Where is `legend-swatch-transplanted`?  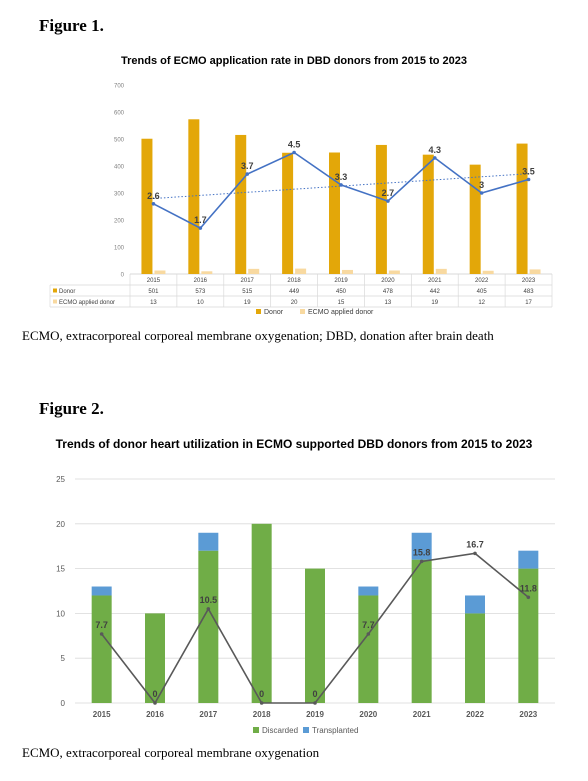 legend-swatch-transplanted is located at coordinates (306, 730).